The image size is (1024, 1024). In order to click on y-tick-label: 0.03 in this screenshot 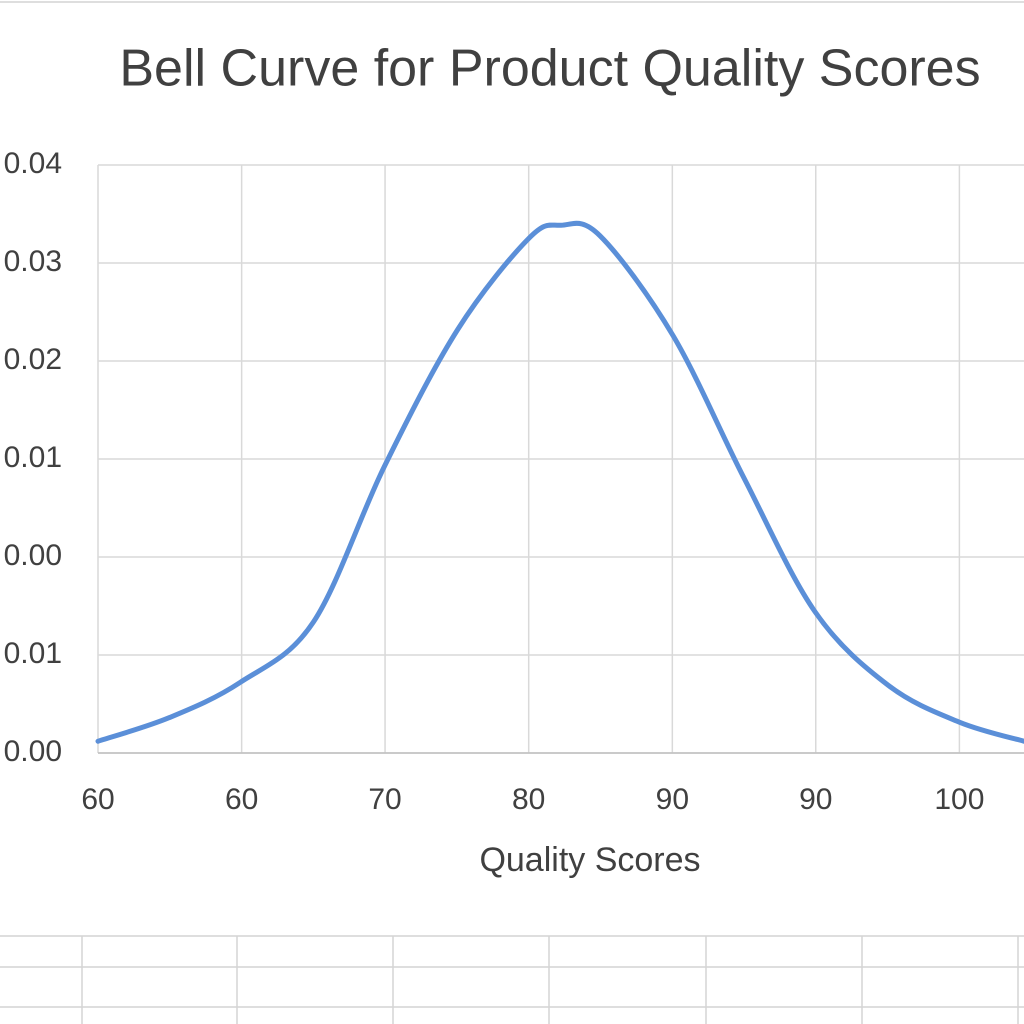, I will do `click(33, 261)`.